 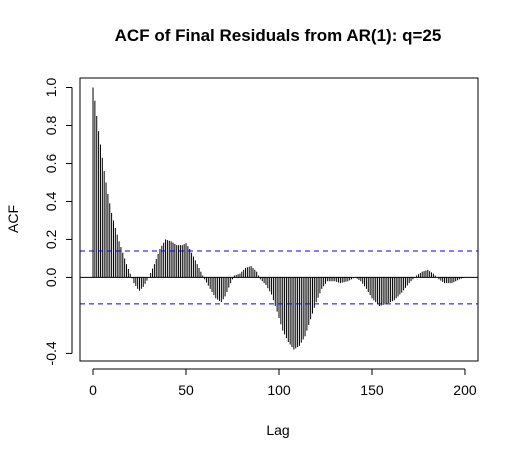 What do you see at coordinates (51, 202) in the screenshot?
I see `y-tick-label: 0.4` at bounding box center [51, 202].